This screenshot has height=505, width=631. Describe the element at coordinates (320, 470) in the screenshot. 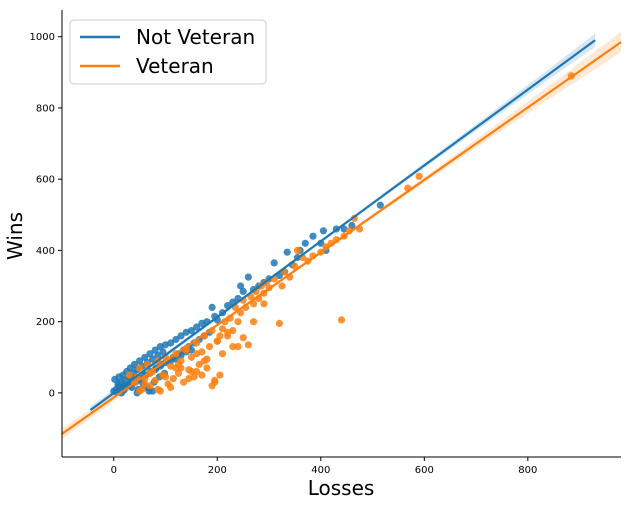

I see `x-tick-label: 400` at that location.